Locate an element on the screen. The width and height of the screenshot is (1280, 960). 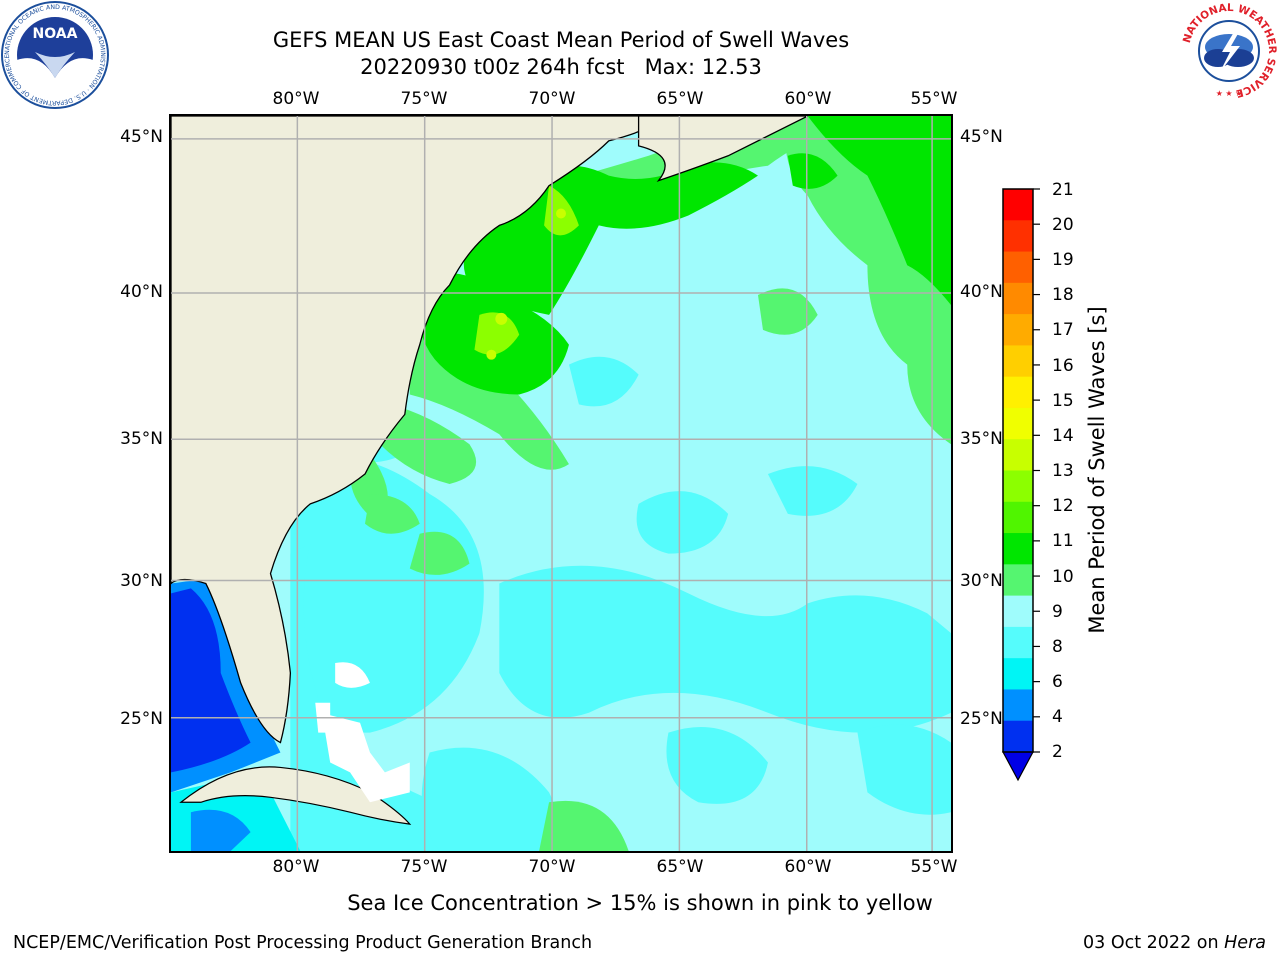
colorbar-label: Mean Period of Swell Waves [s] is located at coordinates (1097, 470).